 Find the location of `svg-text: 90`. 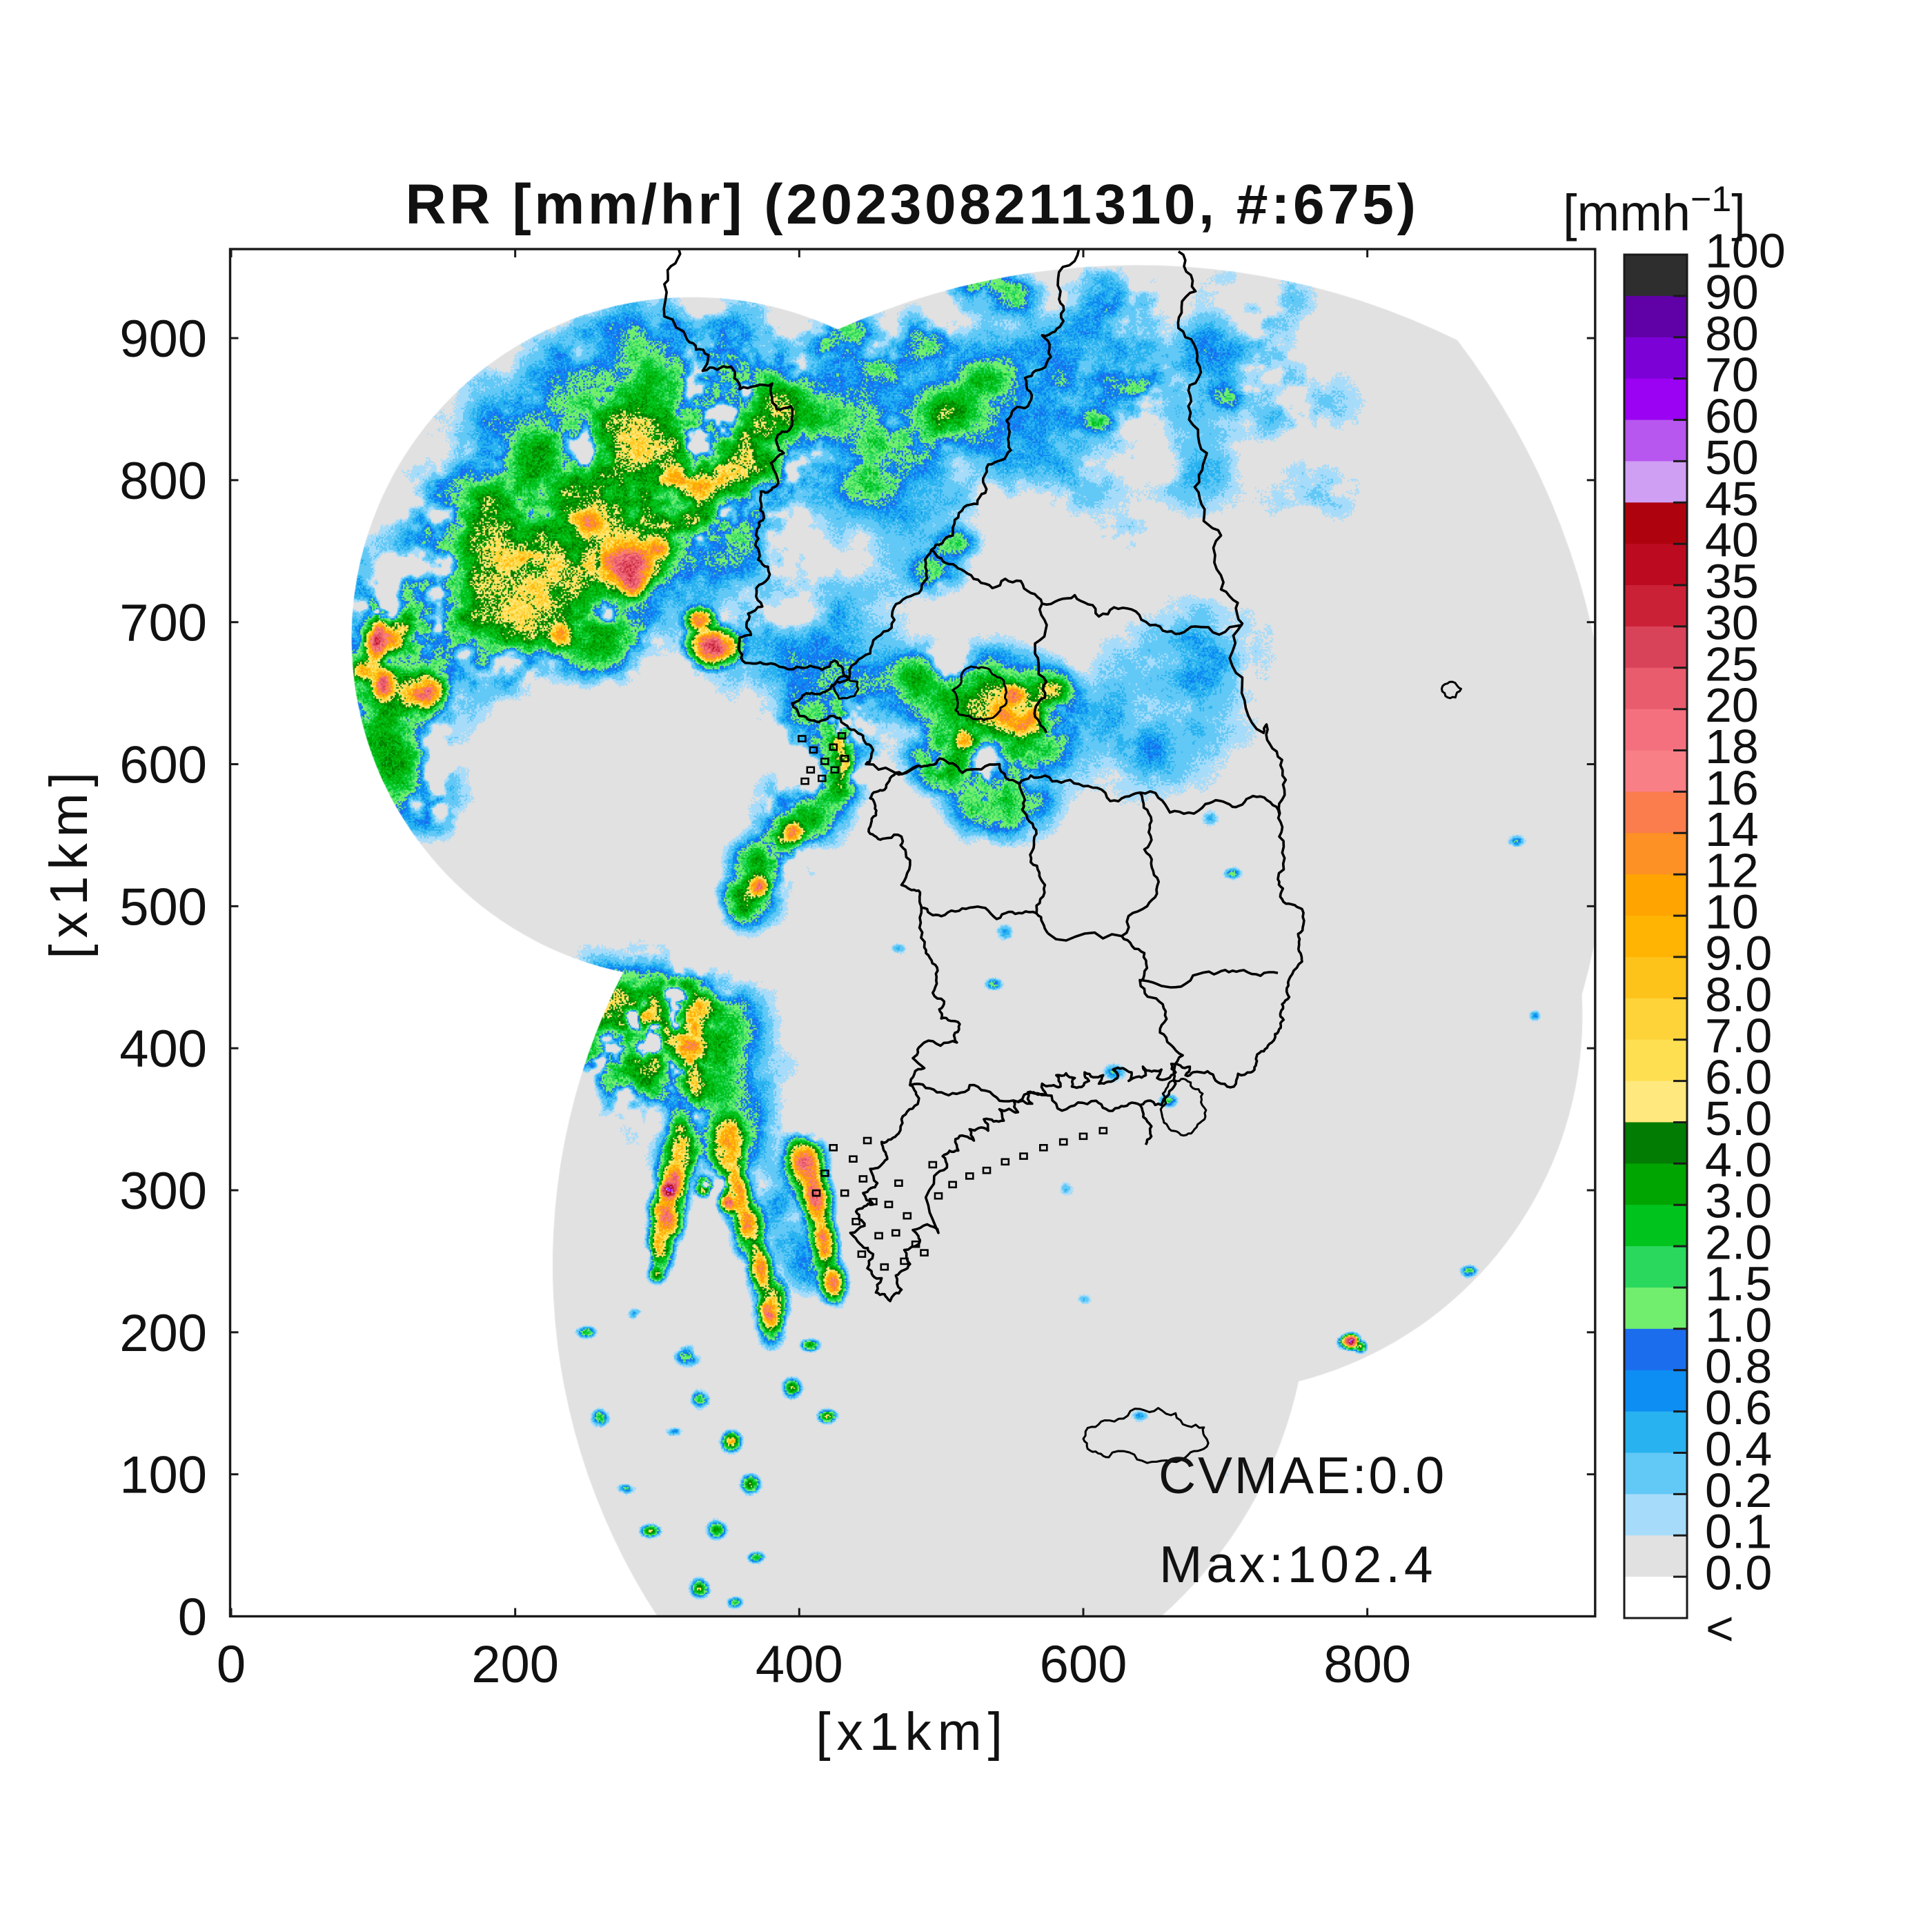

svg-text: 90 is located at coordinates (1732, 292).